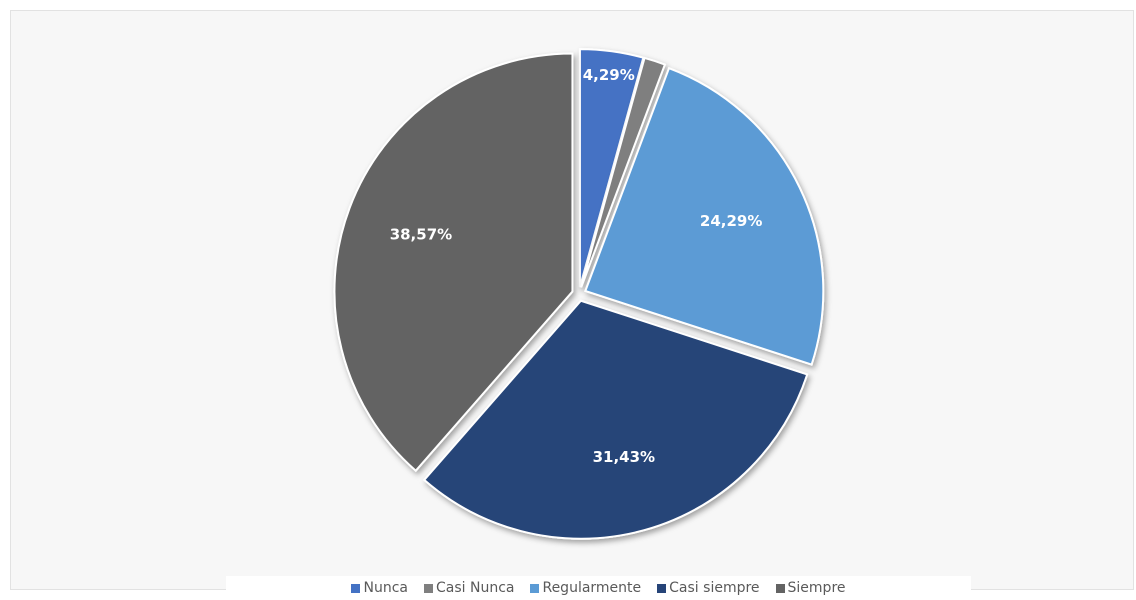 The width and height of the screenshot is (1136, 600). Describe the element at coordinates (816, 588) in the screenshot. I see `legend-label: Siempre` at that location.